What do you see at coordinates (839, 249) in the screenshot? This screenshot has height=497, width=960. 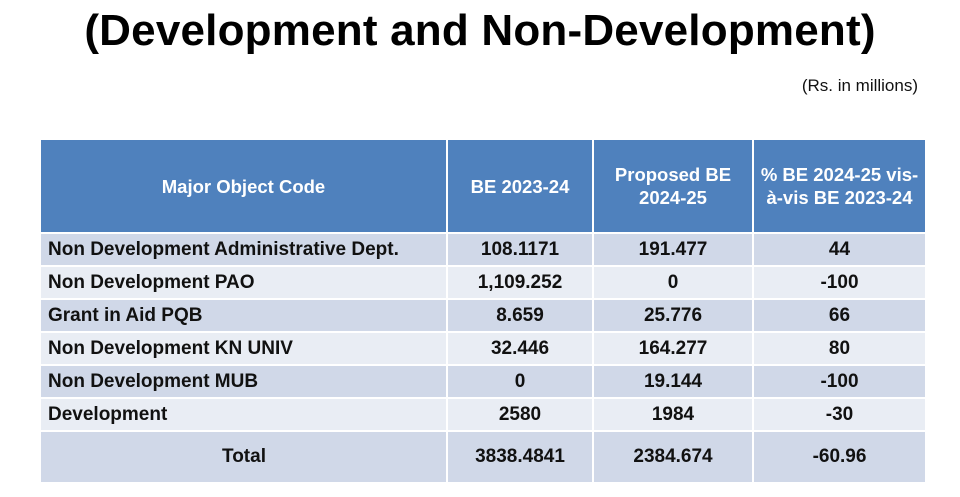 I see `cell-percent: 44` at bounding box center [839, 249].